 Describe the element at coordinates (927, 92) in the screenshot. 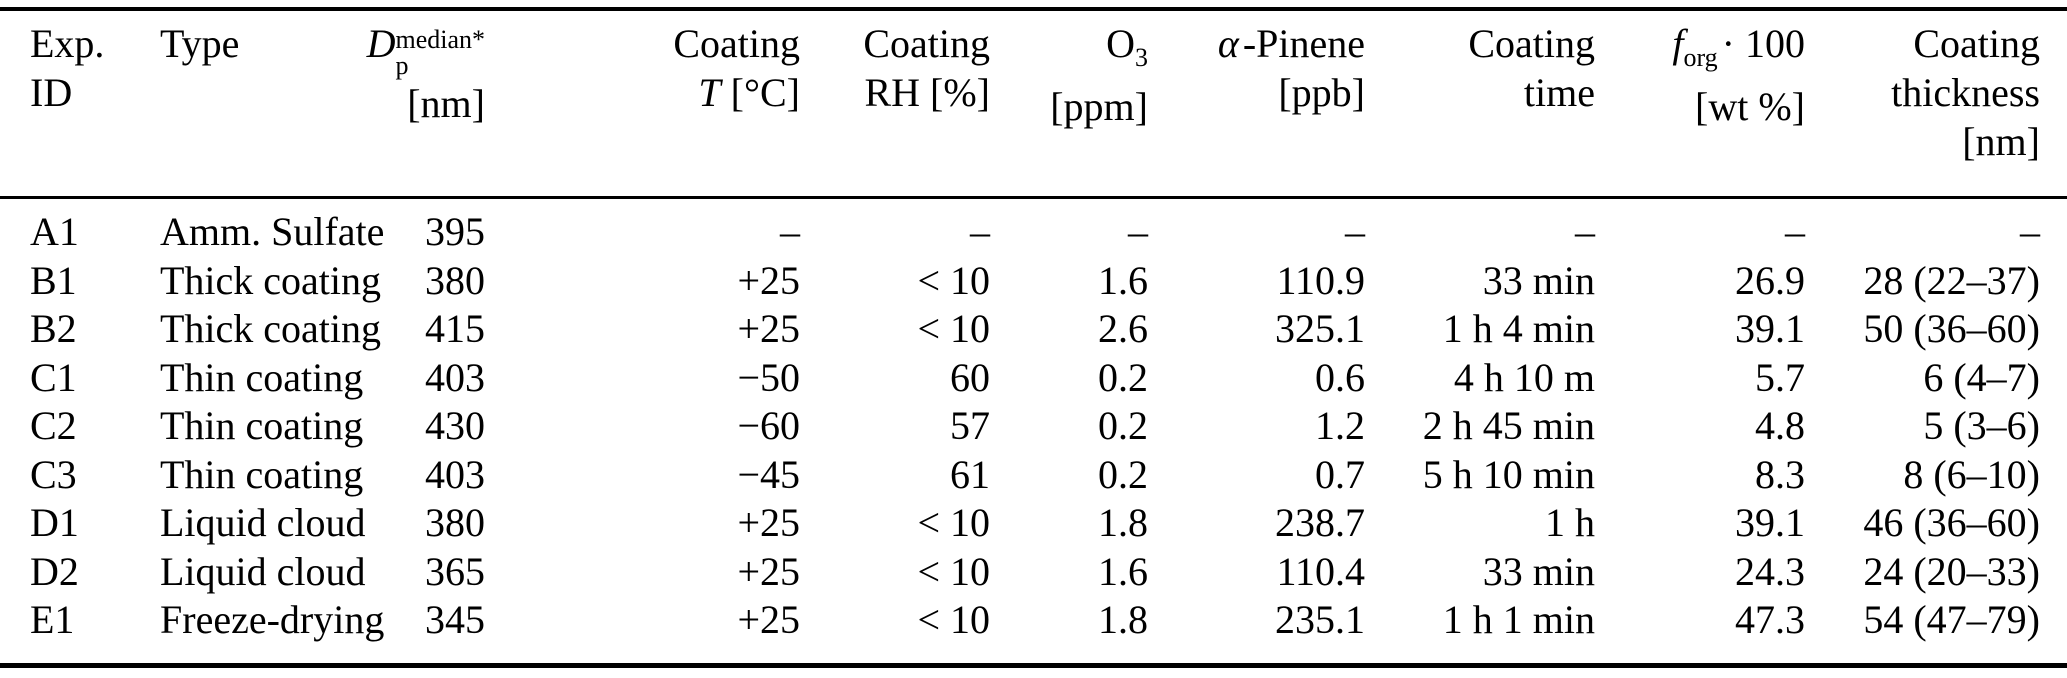

I see `header-unit: RH [%]` at that location.